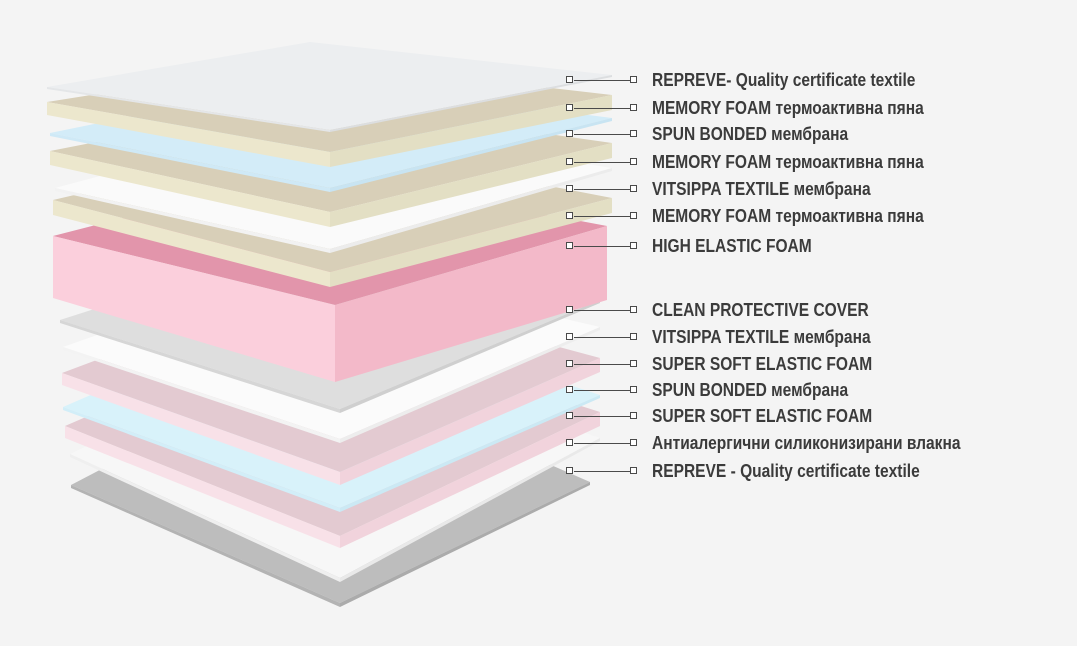 This screenshot has width=1077, height=646. I want to click on layer-label: Антиалергични силиконизирани влакна, so click(806, 442).